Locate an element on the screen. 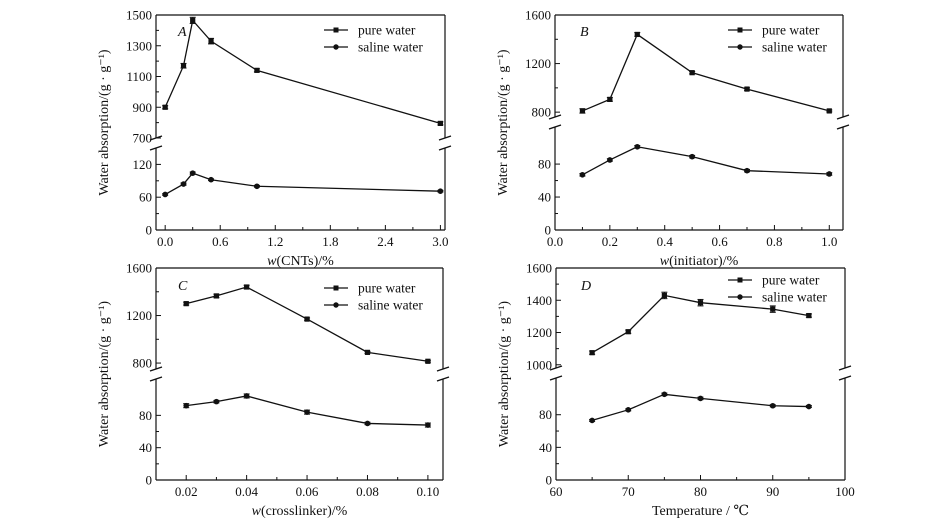  y-tick-label-upper: 800 is located at coordinates (143, 363).